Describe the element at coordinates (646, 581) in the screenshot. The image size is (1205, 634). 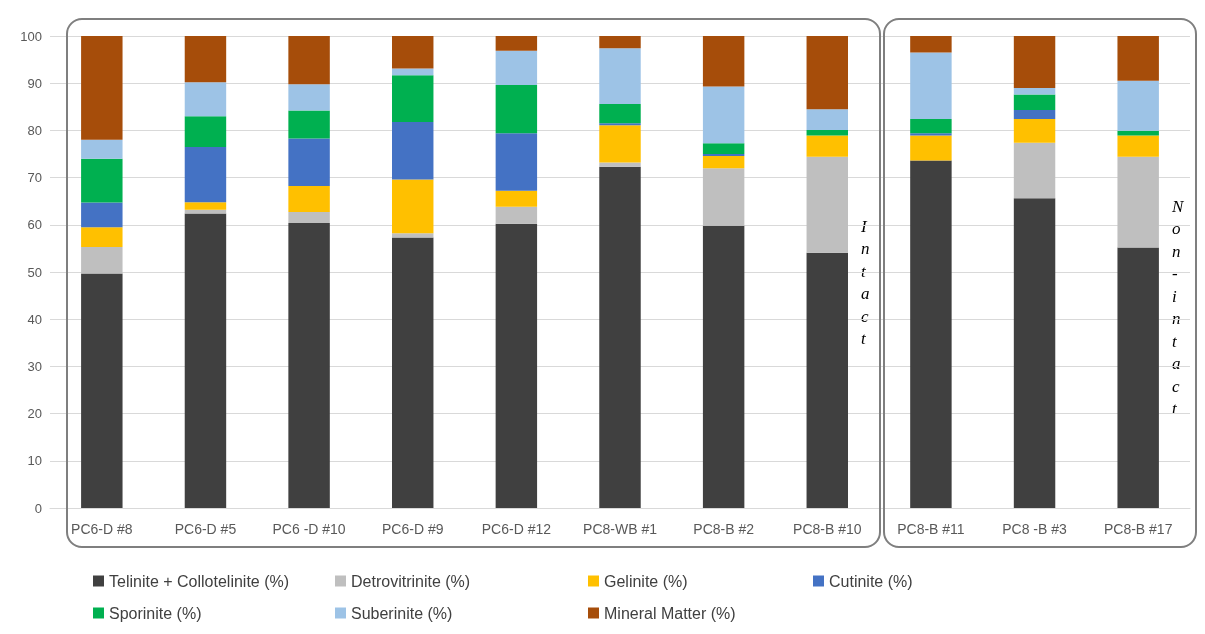
I see `legend-label: Gelinite (%)` at that location.